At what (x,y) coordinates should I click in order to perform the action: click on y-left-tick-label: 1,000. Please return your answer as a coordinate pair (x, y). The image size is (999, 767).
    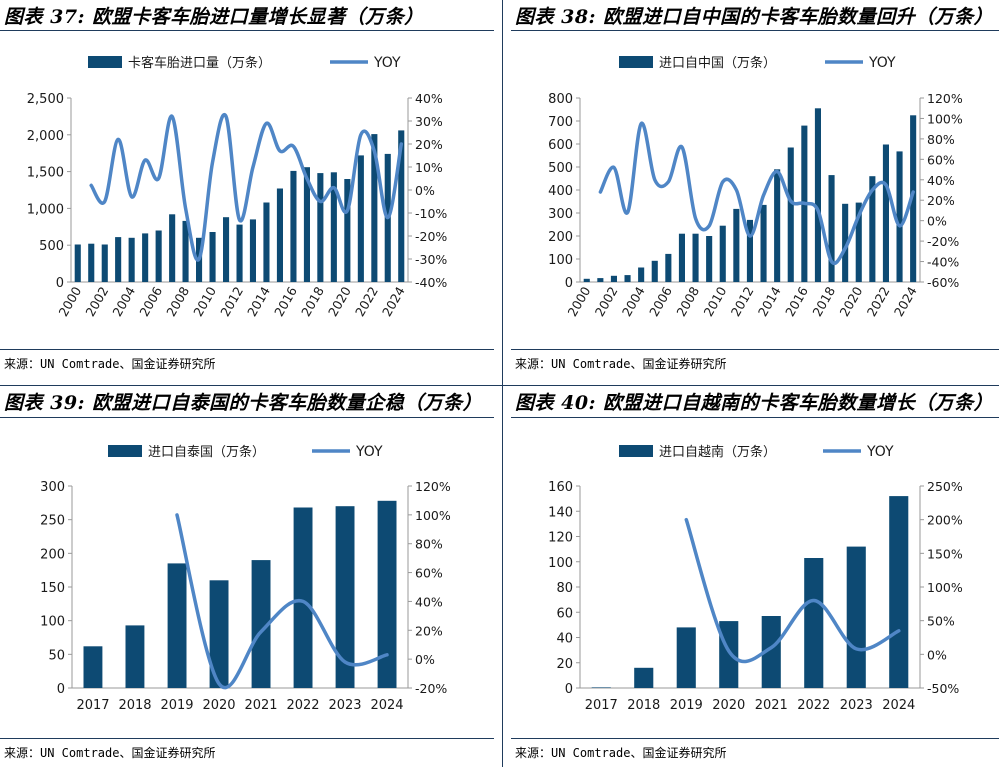
    Looking at the image, I should click on (45, 209).